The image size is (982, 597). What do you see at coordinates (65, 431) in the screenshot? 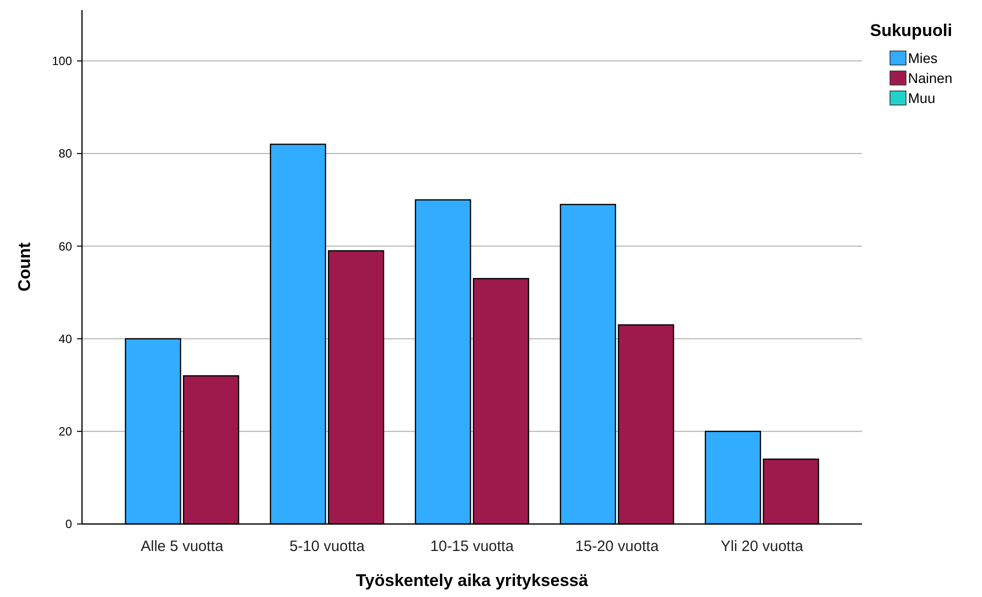
I see `y-tick-label: 20` at bounding box center [65, 431].